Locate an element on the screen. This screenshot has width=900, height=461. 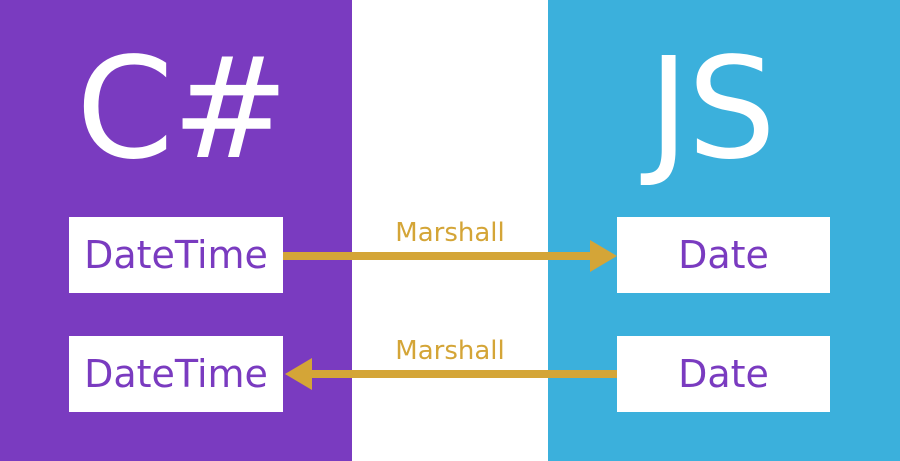
csharp-datetime-box-2: DateTime is located at coordinates (176, 374).